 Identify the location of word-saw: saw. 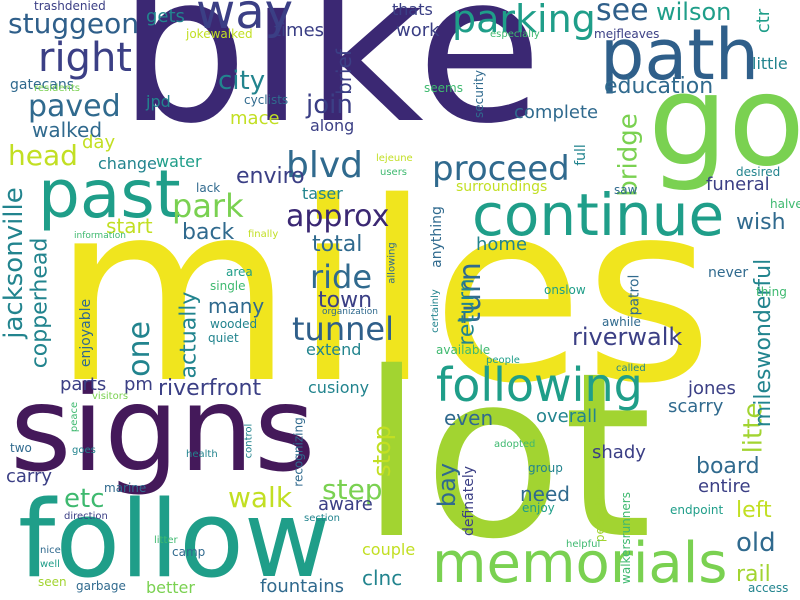
(626, 190).